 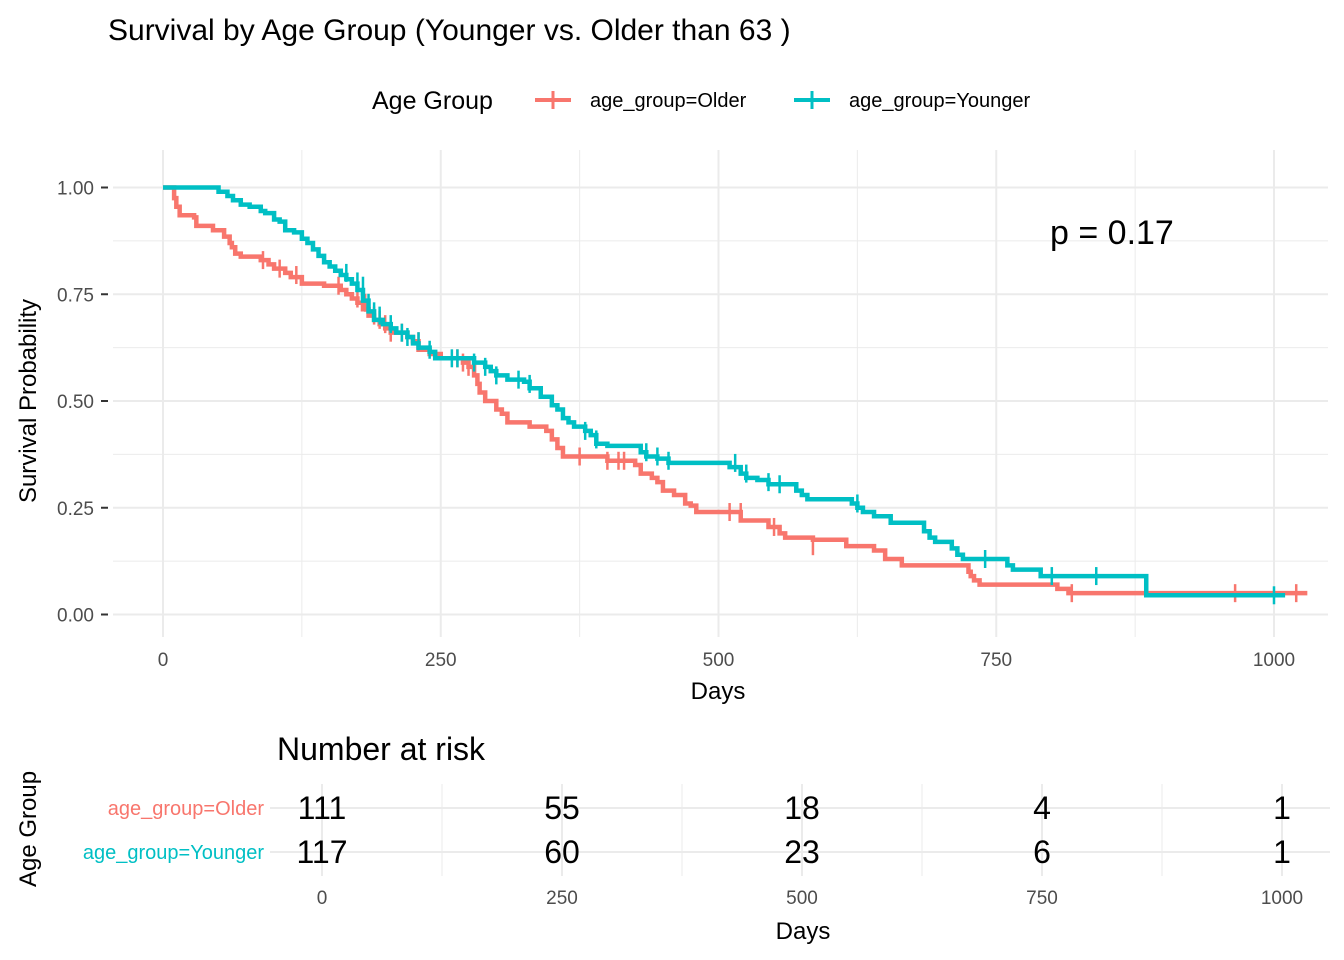 I want to click on y-axis-title: Survival Probability, so click(x=28, y=401).